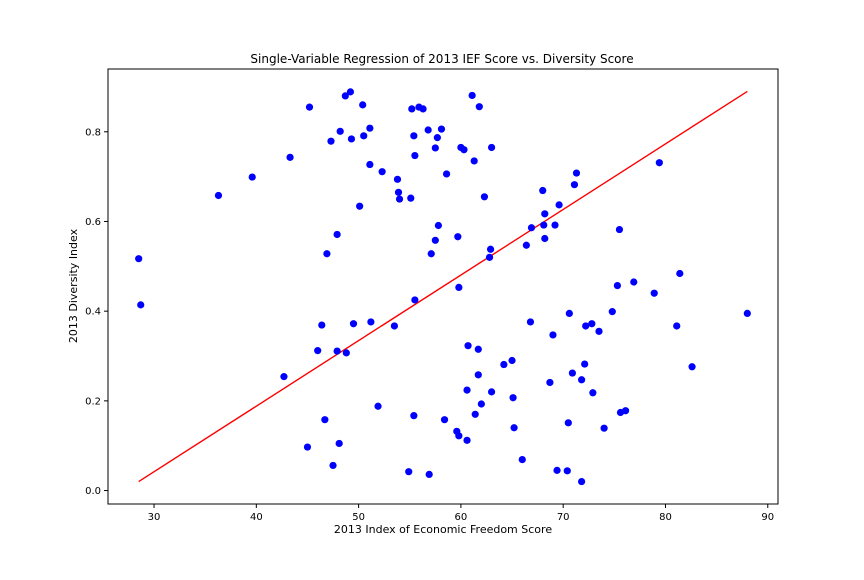  Describe the element at coordinates (256, 517) in the screenshot. I see `x-tick-label: 40` at that location.